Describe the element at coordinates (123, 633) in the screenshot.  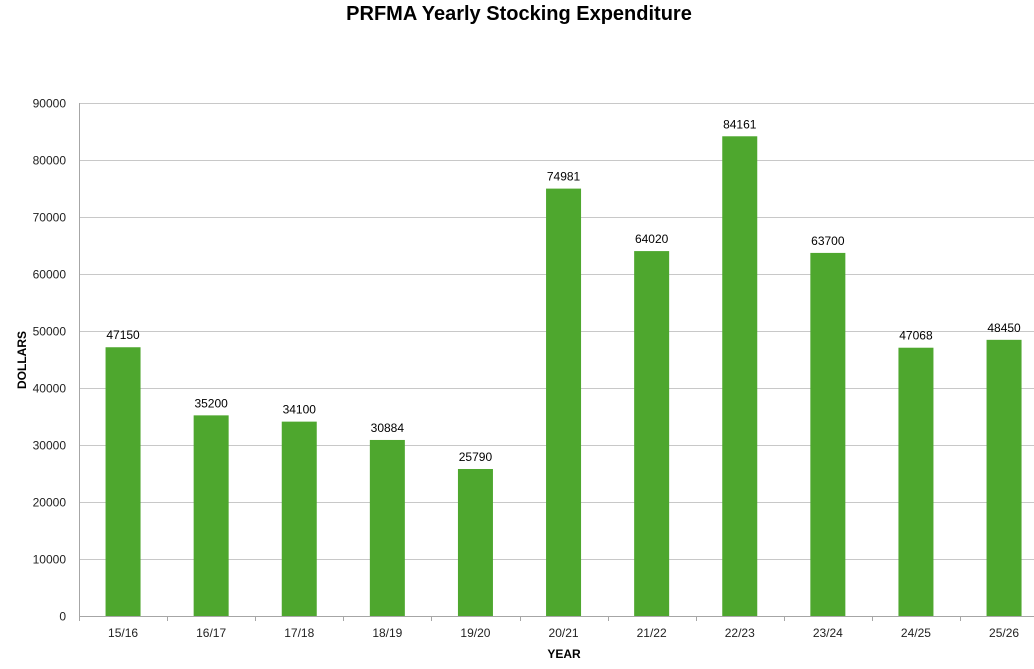
I see `x-tick-label: 15/16` at that location.